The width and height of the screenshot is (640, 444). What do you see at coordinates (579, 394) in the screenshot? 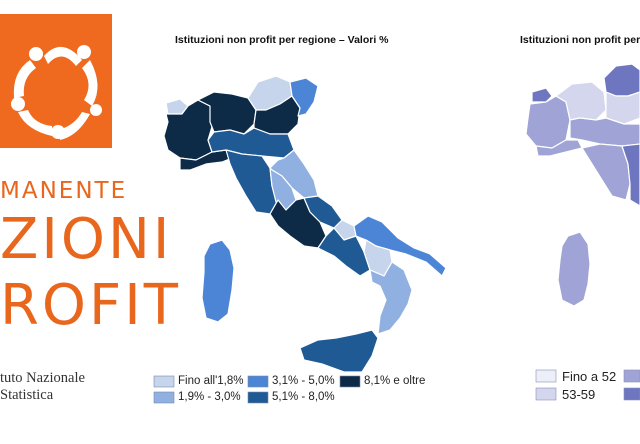
I see `legend2-label-2: 53-59` at bounding box center [579, 394].